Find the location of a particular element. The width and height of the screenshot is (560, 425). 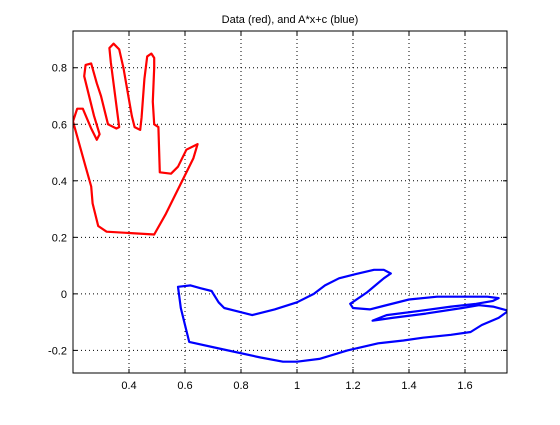

x-tick-label: 1.2 is located at coordinates (352, 386).